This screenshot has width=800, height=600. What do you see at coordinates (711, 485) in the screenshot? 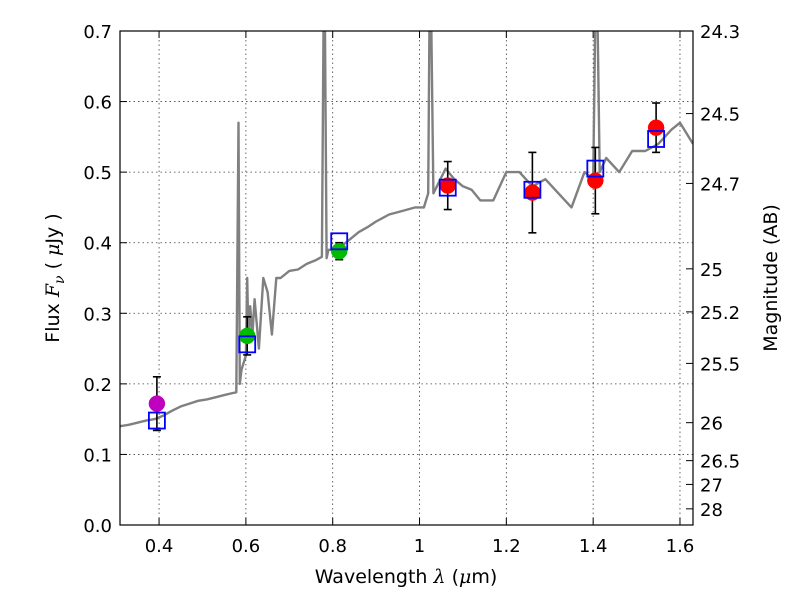
I see `y2-tick-label: 27` at bounding box center [711, 485].